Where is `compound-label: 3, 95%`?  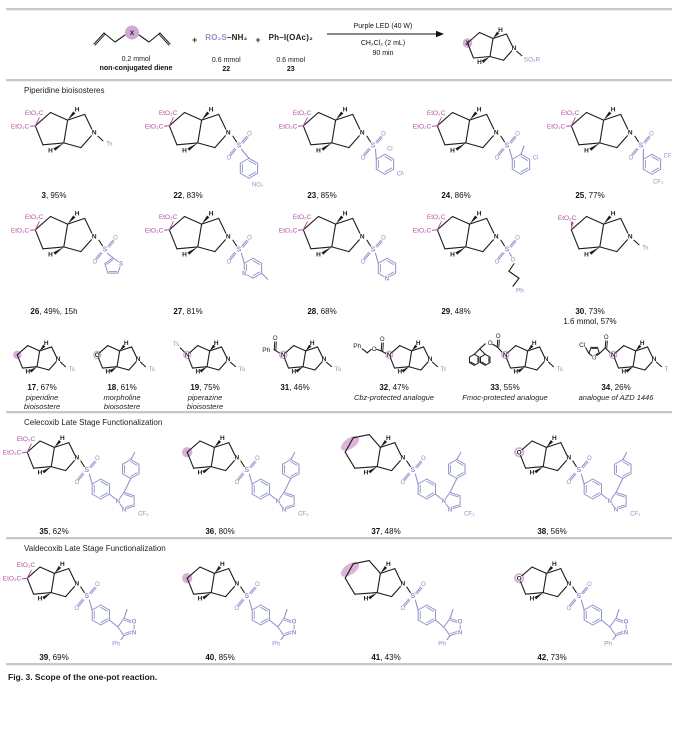
compound-label: 3, 95% is located at coordinates (54, 196).